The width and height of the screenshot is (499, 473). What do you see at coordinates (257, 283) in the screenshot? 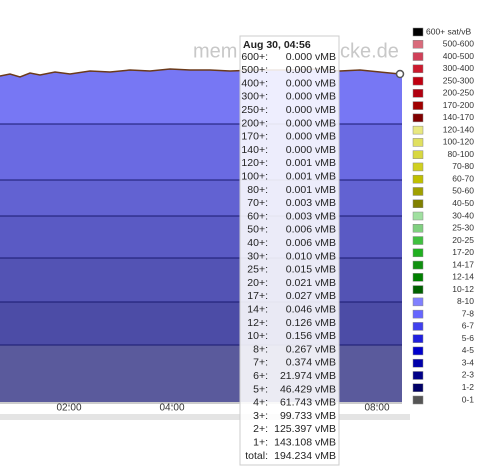
I see `tooltip-label: 20+:` at bounding box center [257, 283].